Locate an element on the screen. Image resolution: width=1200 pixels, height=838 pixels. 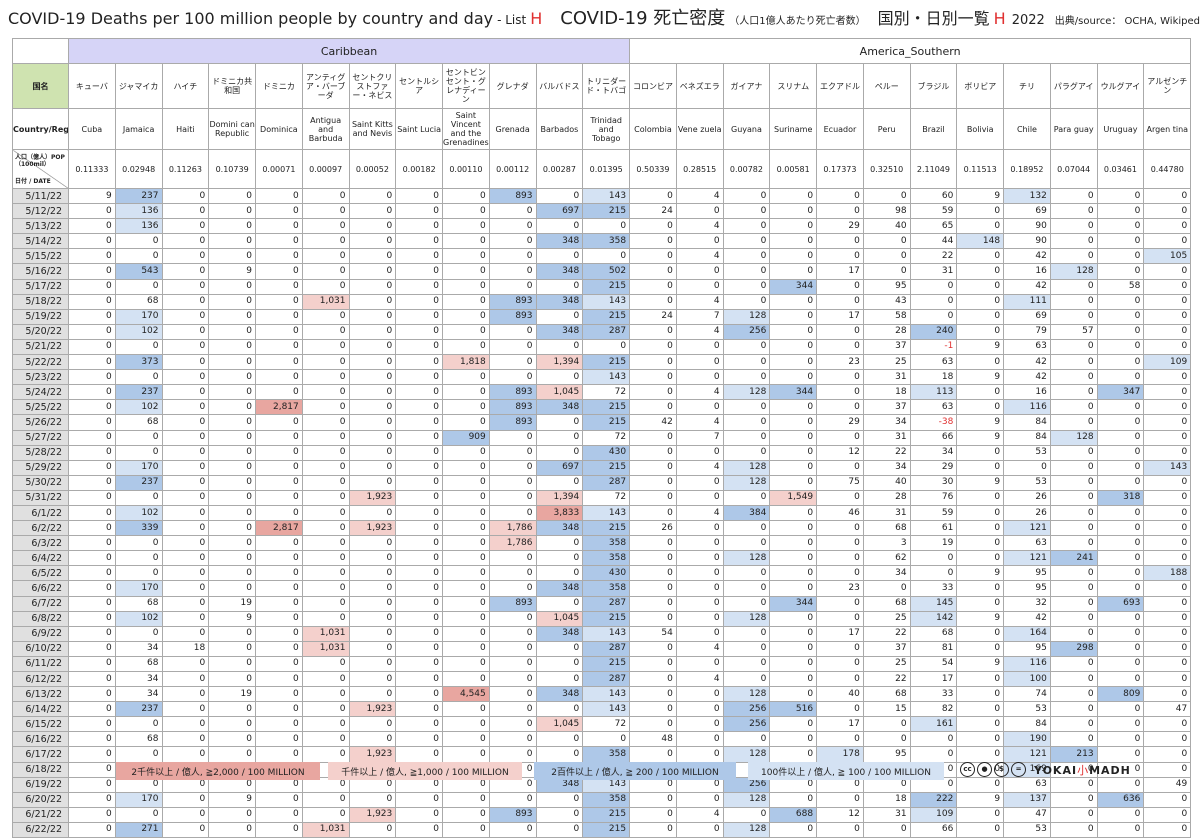
table-cell: 893 is located at coordinates (512, 603).